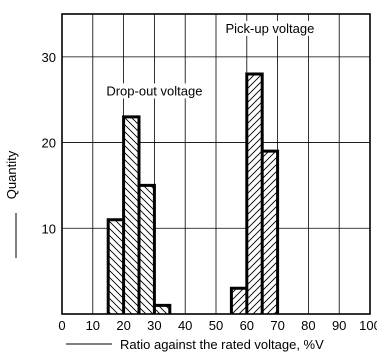 The width and height of the screenshot is (377, 354). I want to click on x-tick-label: 100, so click(368, 325).